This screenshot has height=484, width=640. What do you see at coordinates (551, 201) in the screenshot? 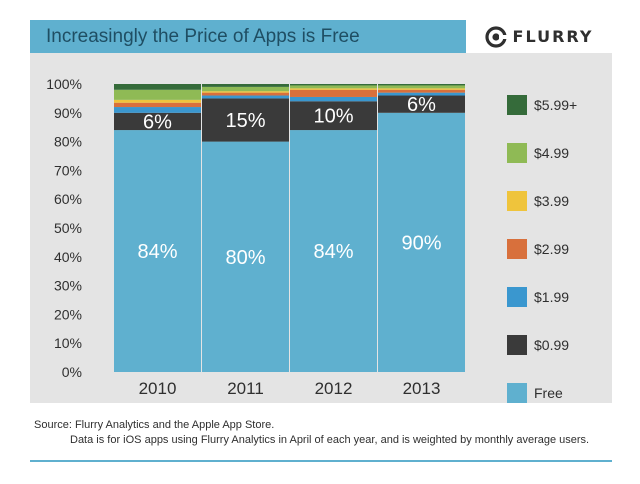
I see `legend-label: $3.99` at bounding box center [551, 201].